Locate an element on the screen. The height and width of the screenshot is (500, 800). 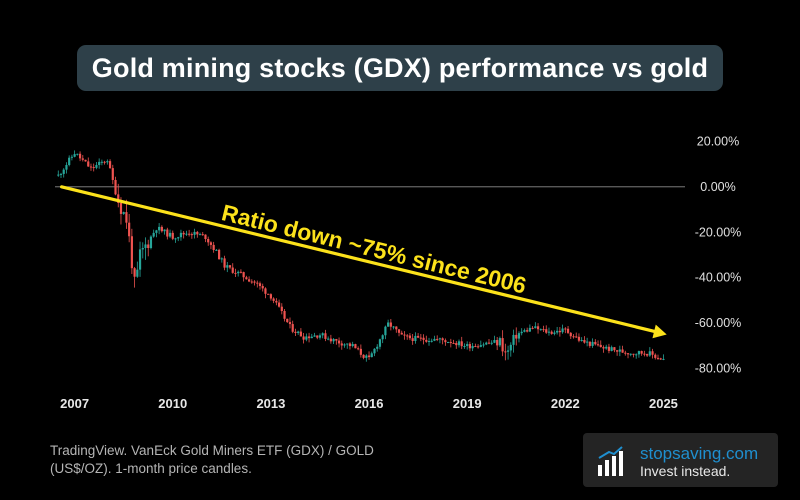
x-tick-label: 2022 is located at coordinates (565, 403).